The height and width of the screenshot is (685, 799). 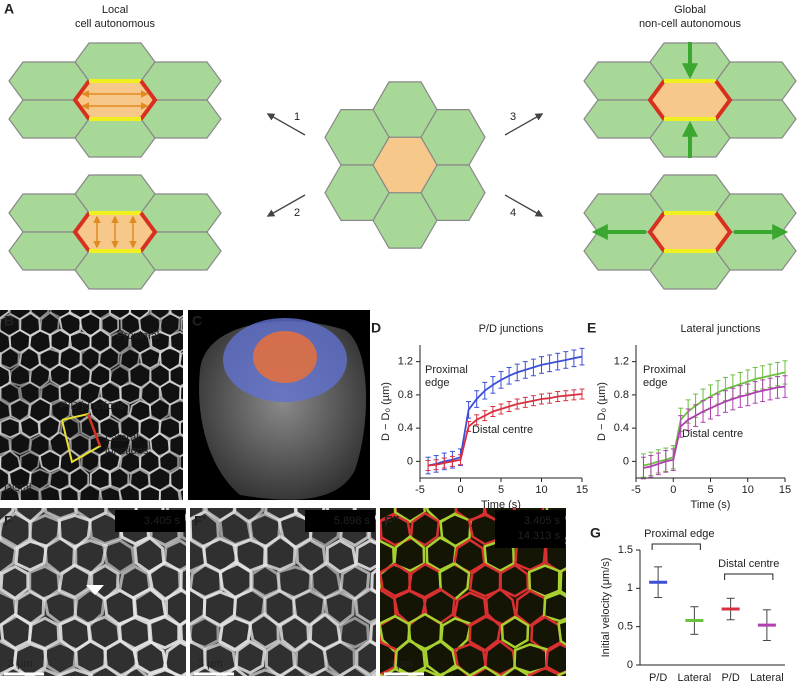 I want to click on y-tick-label: 0.4, so click(x=405, y=428).